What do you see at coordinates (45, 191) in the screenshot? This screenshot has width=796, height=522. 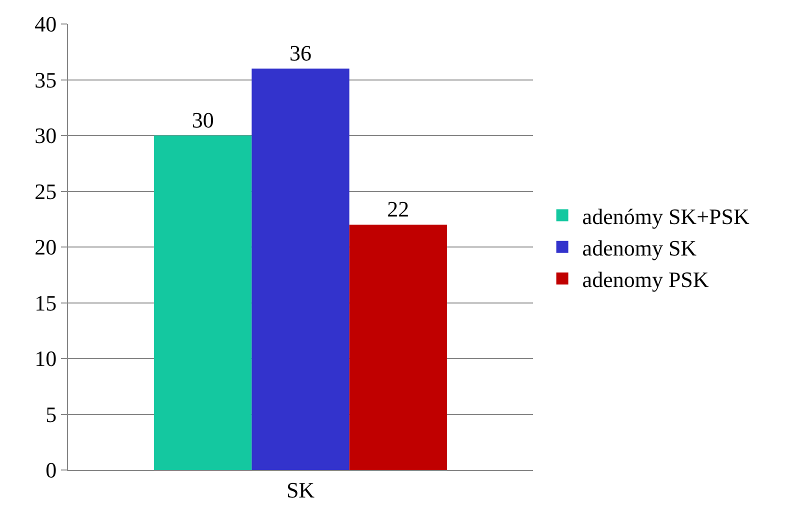 I see `y-tick-label: 25` at bounding box center [45, 191].